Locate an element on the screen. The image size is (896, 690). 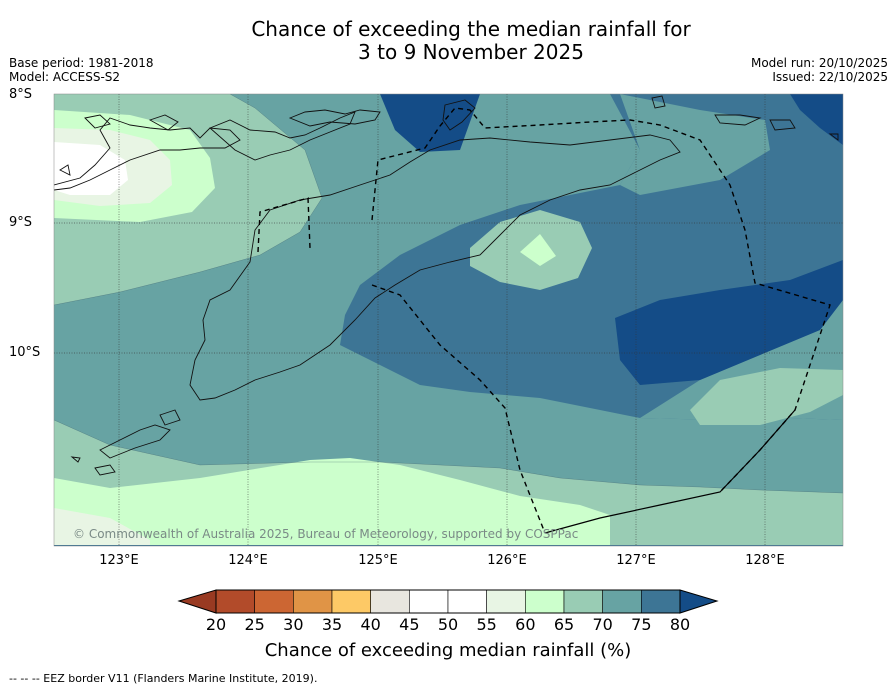
lon-label-124e: 124°E is located at coordinates (248, 560).